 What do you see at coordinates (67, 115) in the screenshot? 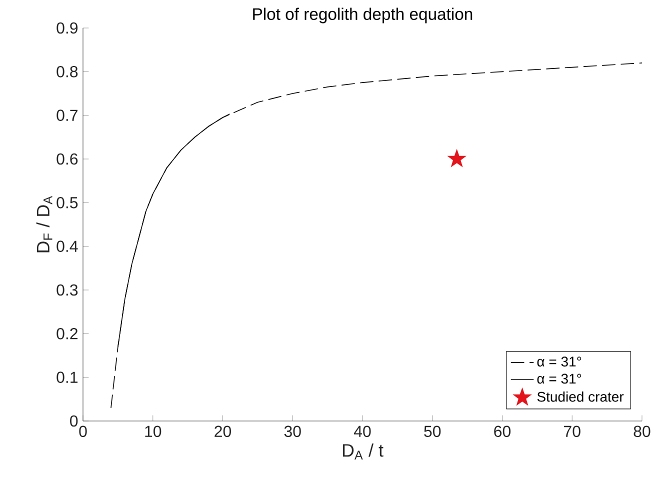
I see `y-tick-label: 0.7` at bounding box center [67, 115].